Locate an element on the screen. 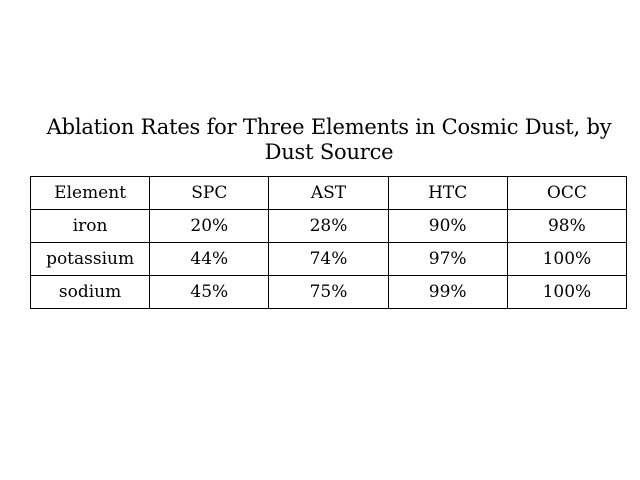 The height and width of the screenshot is (480, 640). table-cell: 90% is located at coordinates (447, 226).